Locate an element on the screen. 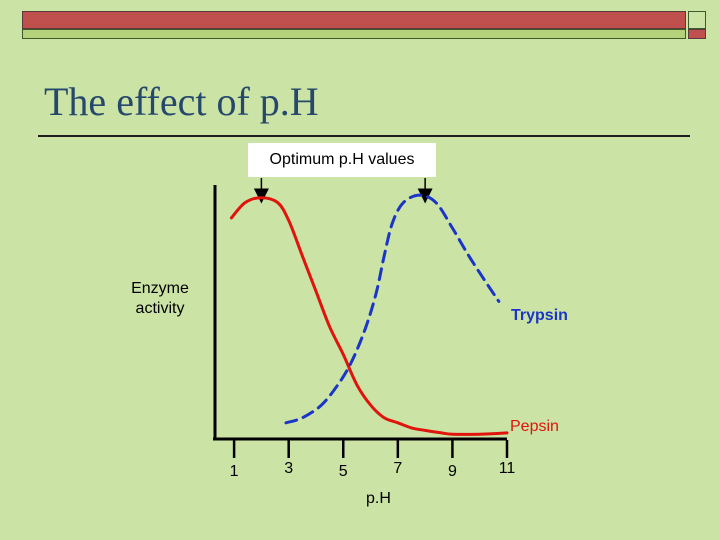 This screenshot has height=540, width=720. x-tick-label-1: 1 is located at coordinates (234, 471).